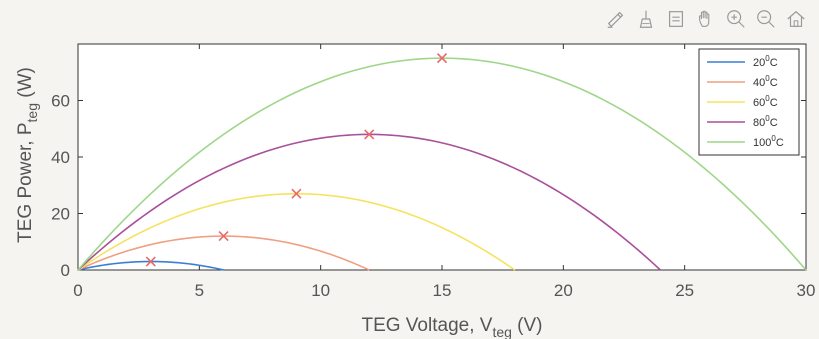  I want to click on y-tick-label: 40, so click(60, 157).